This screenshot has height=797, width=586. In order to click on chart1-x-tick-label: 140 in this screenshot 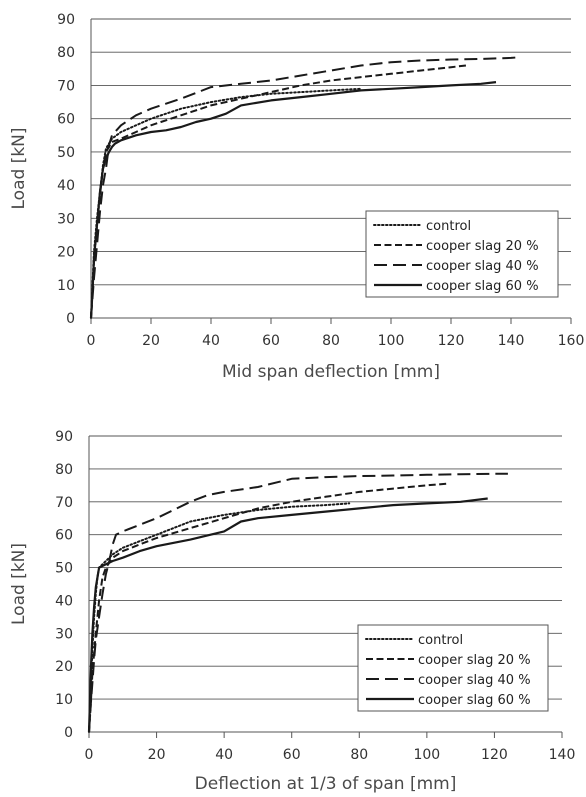, I will do `click(511, 341)`.